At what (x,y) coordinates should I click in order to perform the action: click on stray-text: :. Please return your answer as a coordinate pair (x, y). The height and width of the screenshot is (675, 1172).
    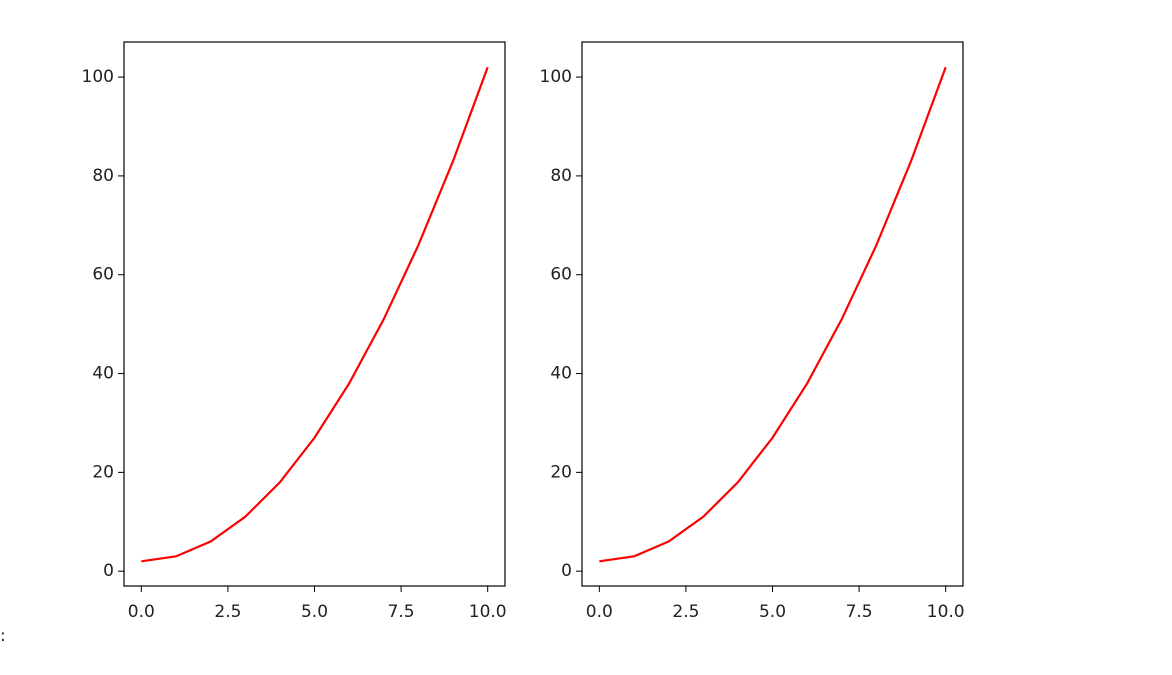
    Looking at the image, I should click on (3, 636).